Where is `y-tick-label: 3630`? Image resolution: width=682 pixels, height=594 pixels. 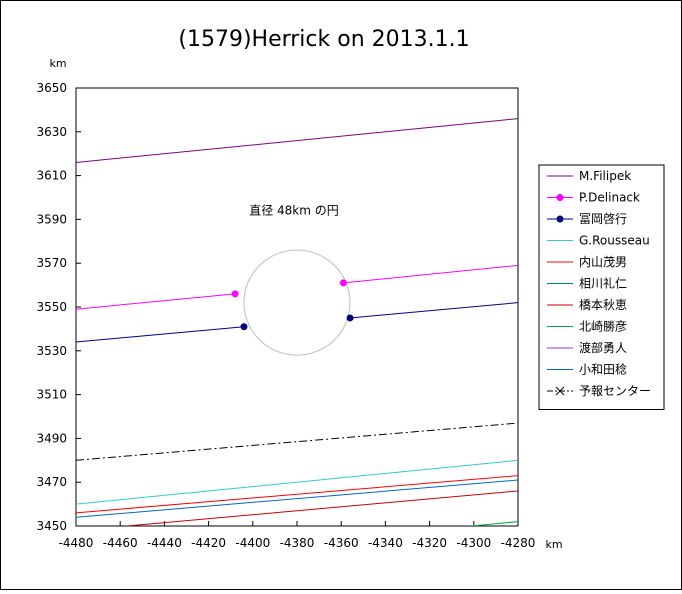 y-tick-label: 3630 is located at coordinates (51, 132).